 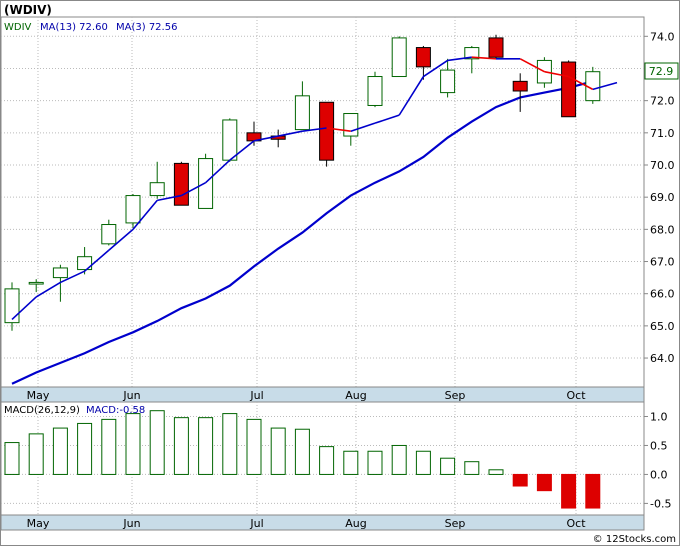 What do you see at coordinates (18, 27) in the screenshot?
I see `legend-ticker: WDIV` at bounding box center [18, 27].